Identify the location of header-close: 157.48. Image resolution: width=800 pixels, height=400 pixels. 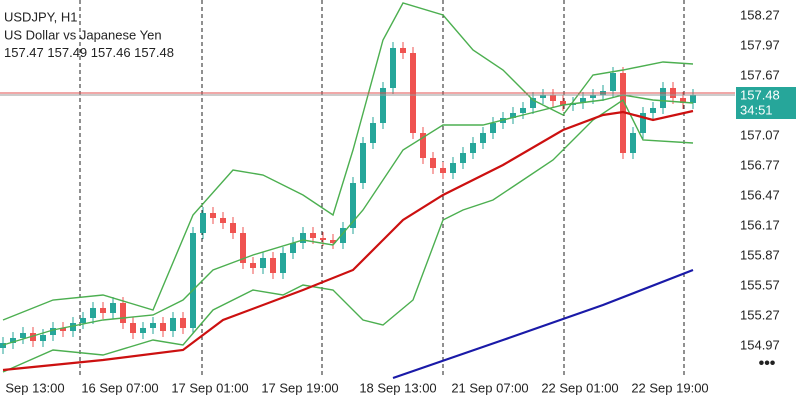
(154, 52).